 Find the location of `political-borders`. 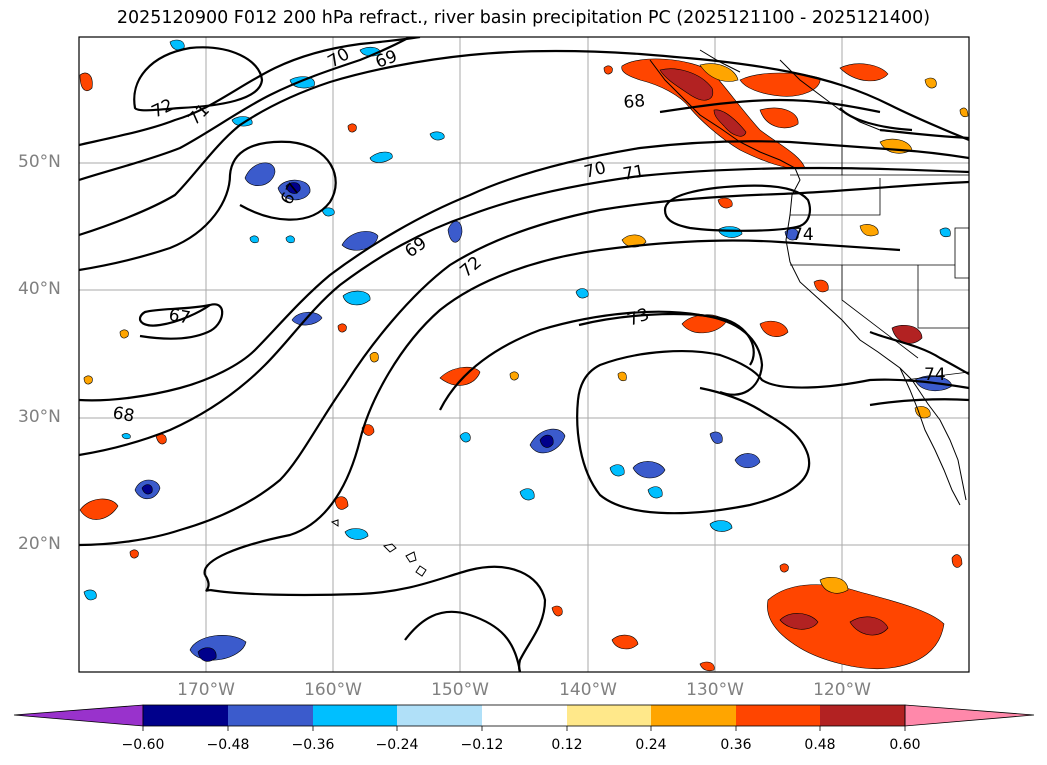

political-borders is located at coordinates (879, 240).